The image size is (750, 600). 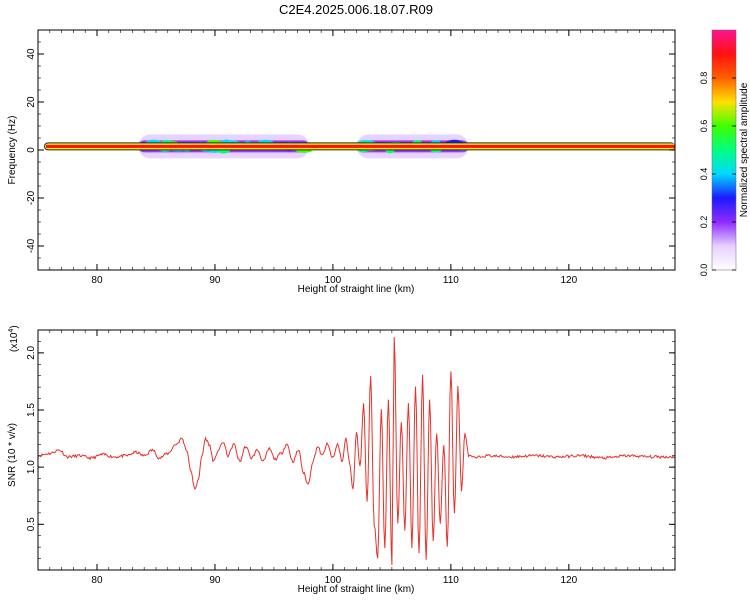 I want to click on y-tick-label: -40, so click(x=31, y=245).